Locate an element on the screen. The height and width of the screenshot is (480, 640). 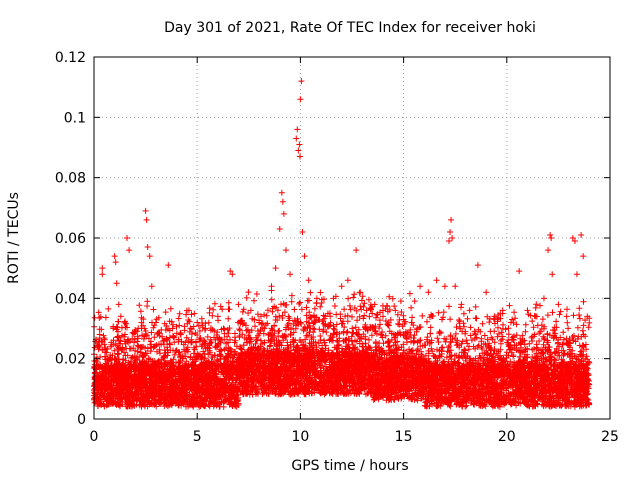
y-tick-label: 0.1 is located at coordinates (75, 118).